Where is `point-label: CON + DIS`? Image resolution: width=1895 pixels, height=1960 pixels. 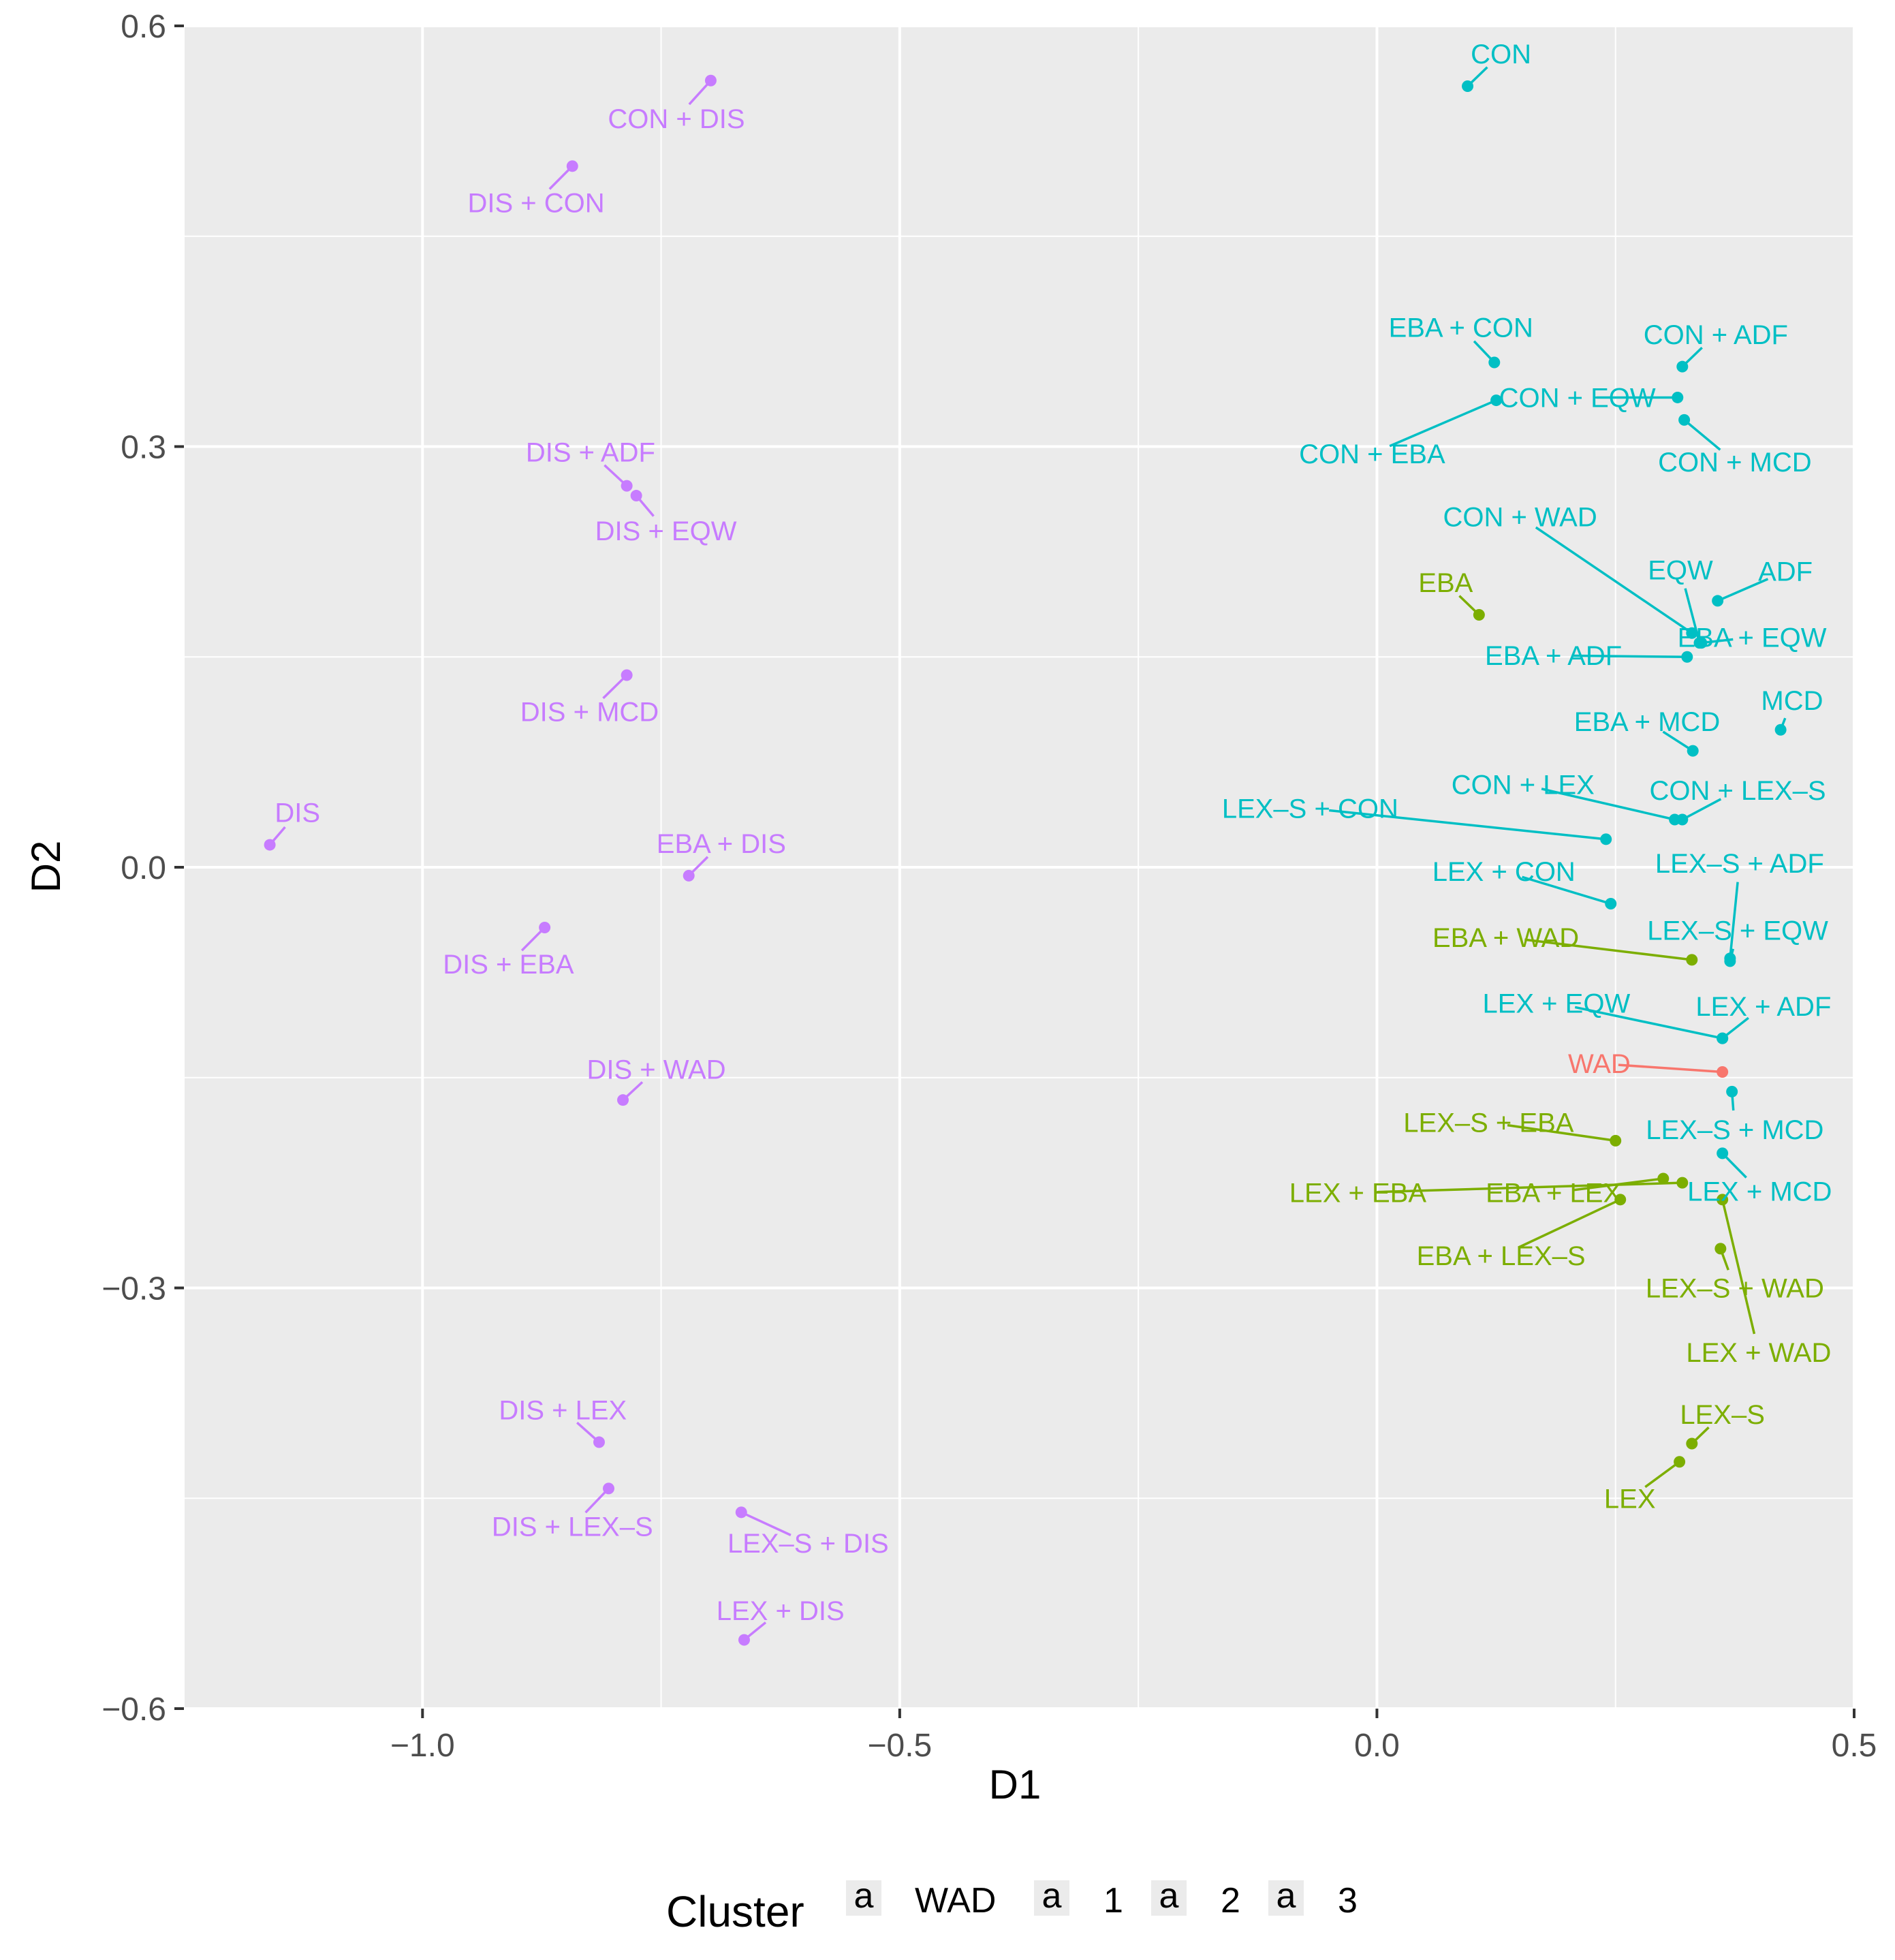 point-label: CON + DIS is located at coordinates (676, 119).